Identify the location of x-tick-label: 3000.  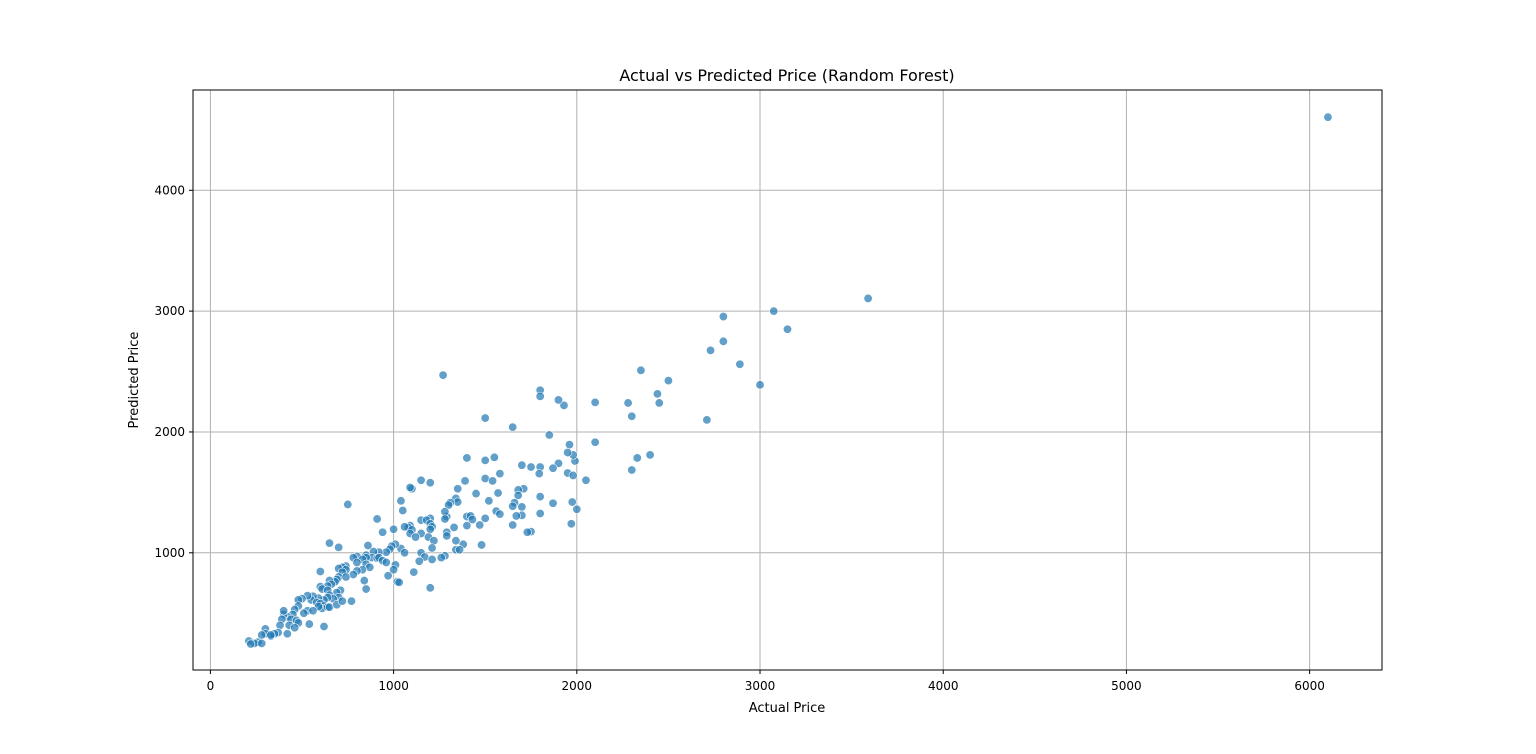
(760, 686).